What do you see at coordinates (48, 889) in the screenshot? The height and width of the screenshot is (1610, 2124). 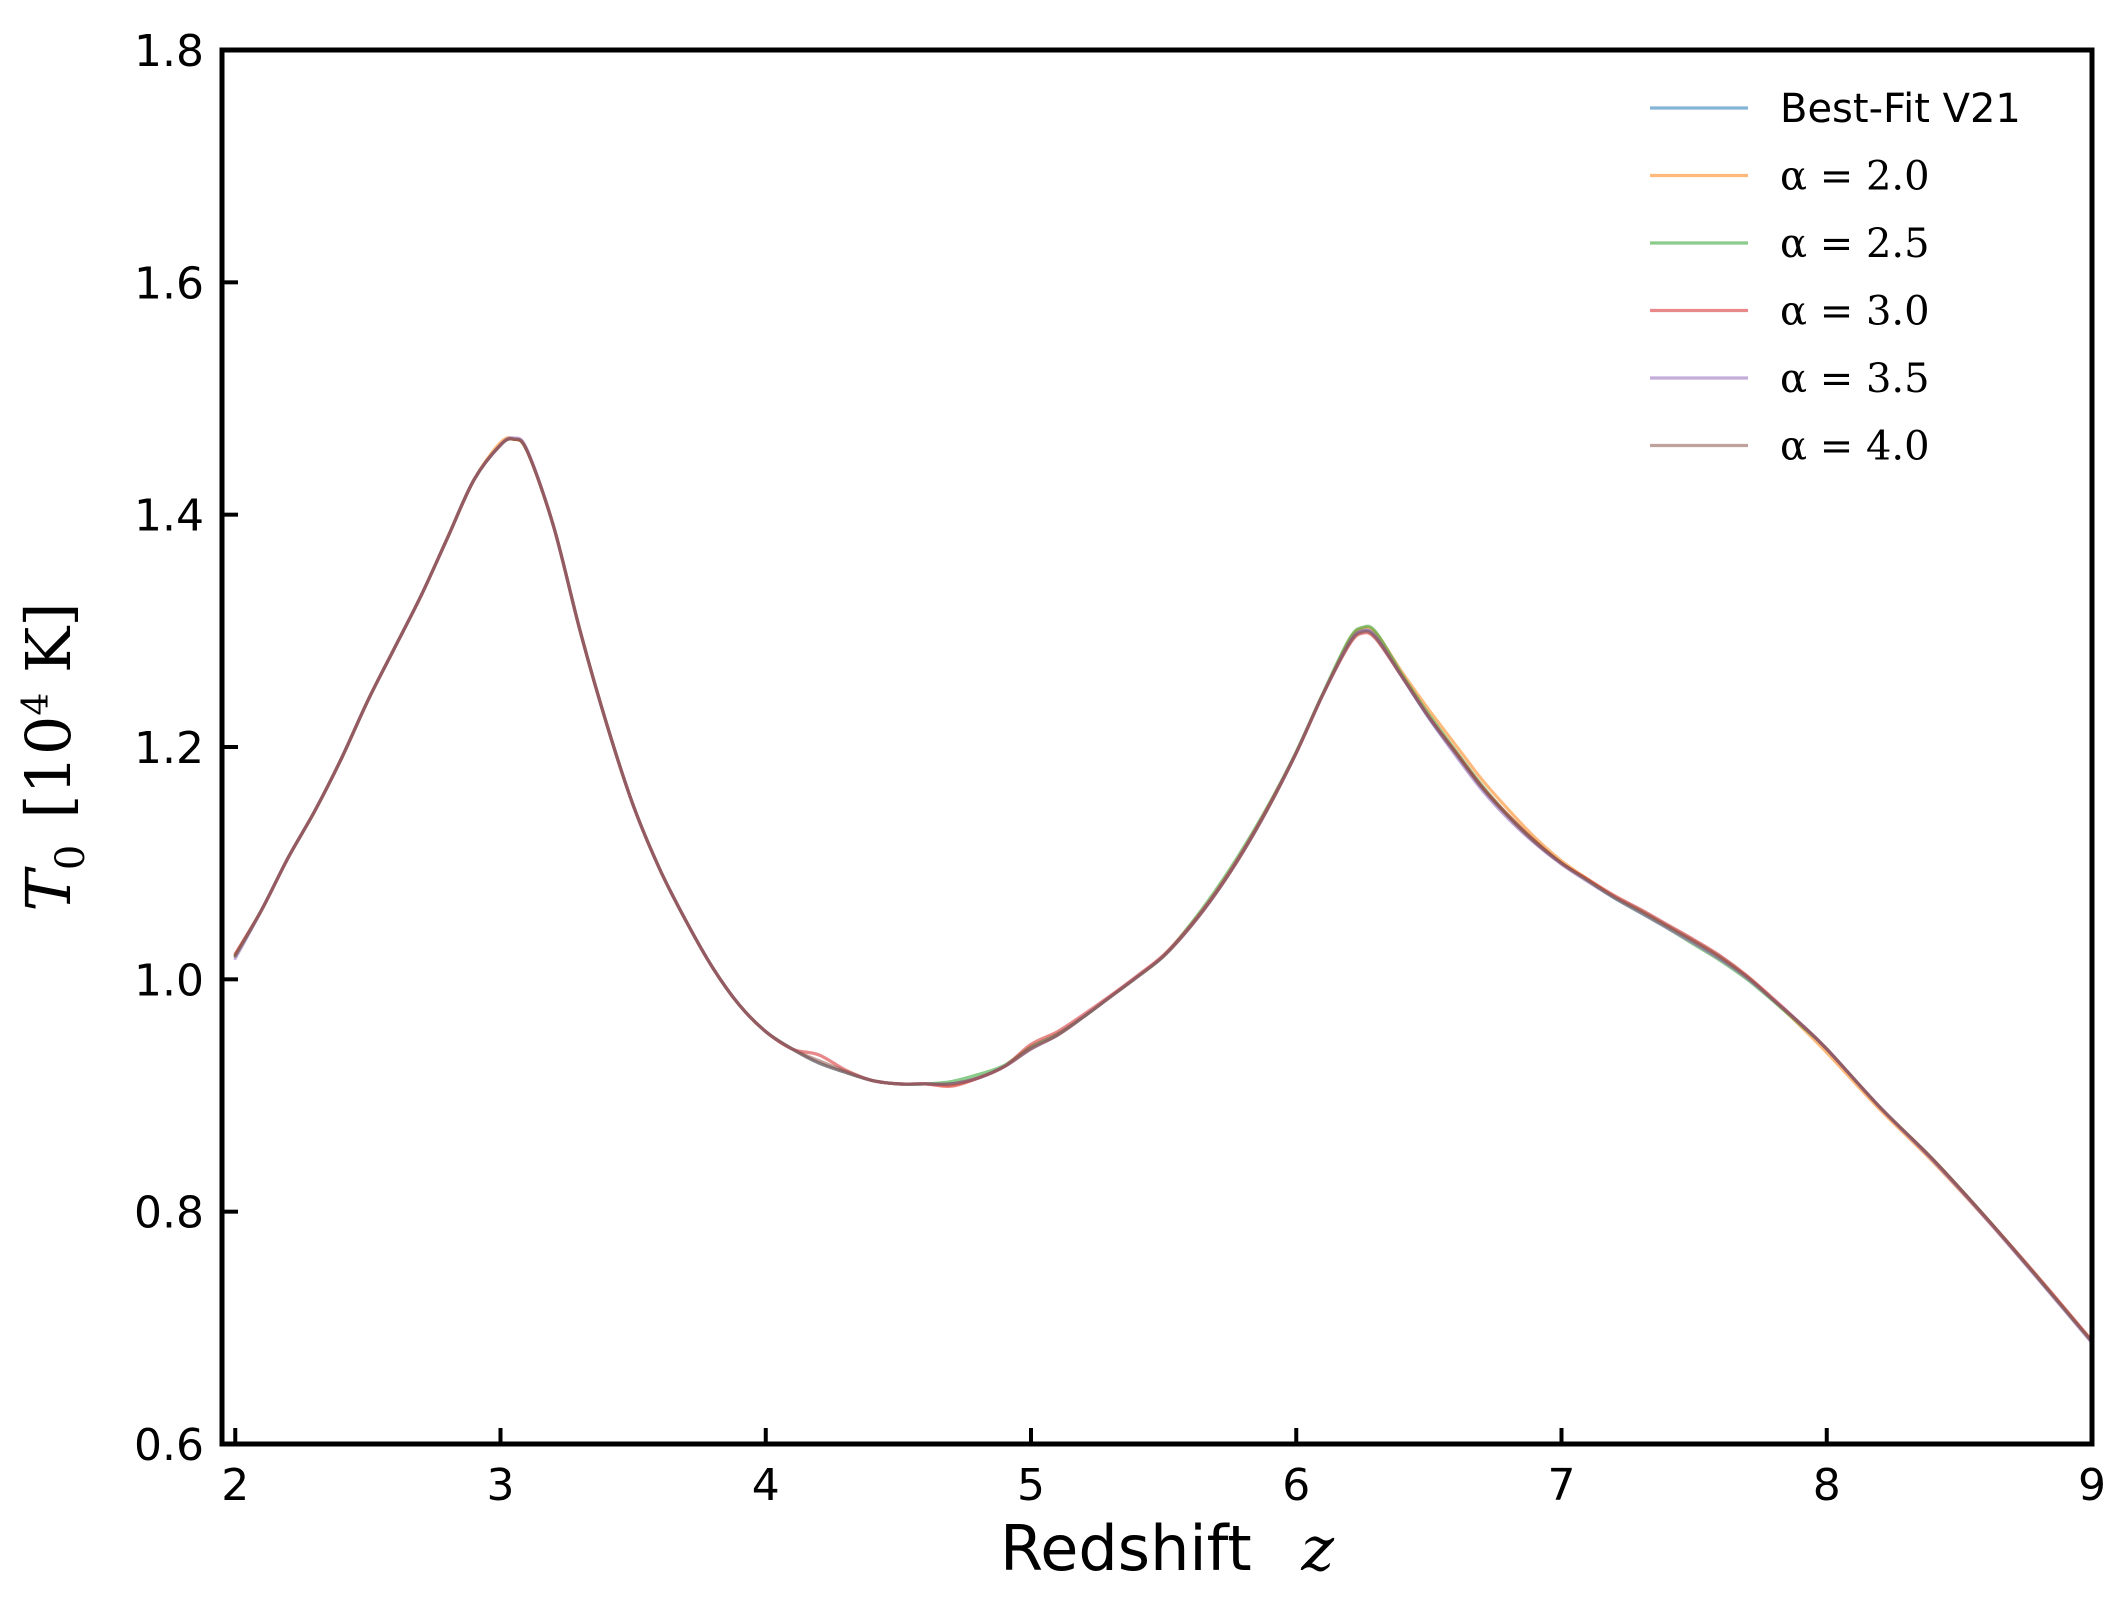 I see `y-axis-label-symbol: T` at bounding box center [48, 889].